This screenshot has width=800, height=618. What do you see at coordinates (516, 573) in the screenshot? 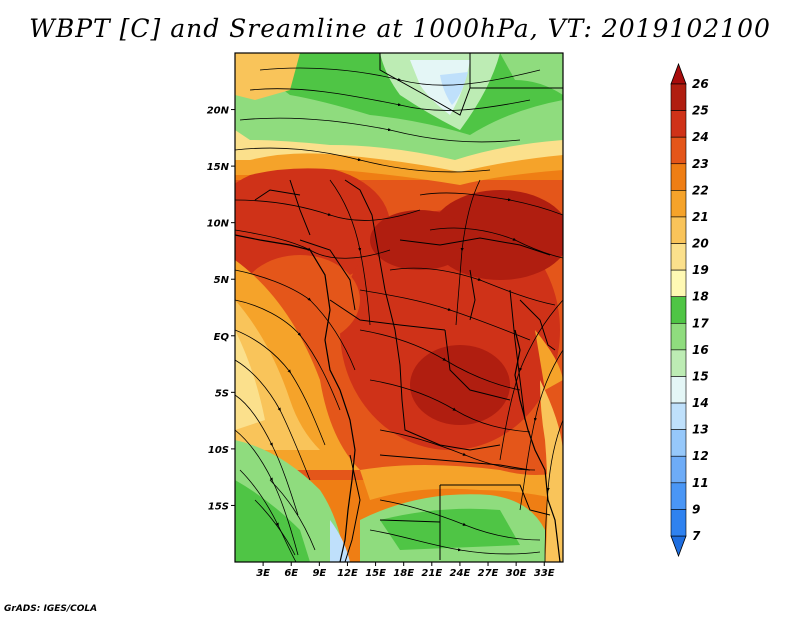
I see `lon-tick-label: 30E` at bounding box center [516, 573].